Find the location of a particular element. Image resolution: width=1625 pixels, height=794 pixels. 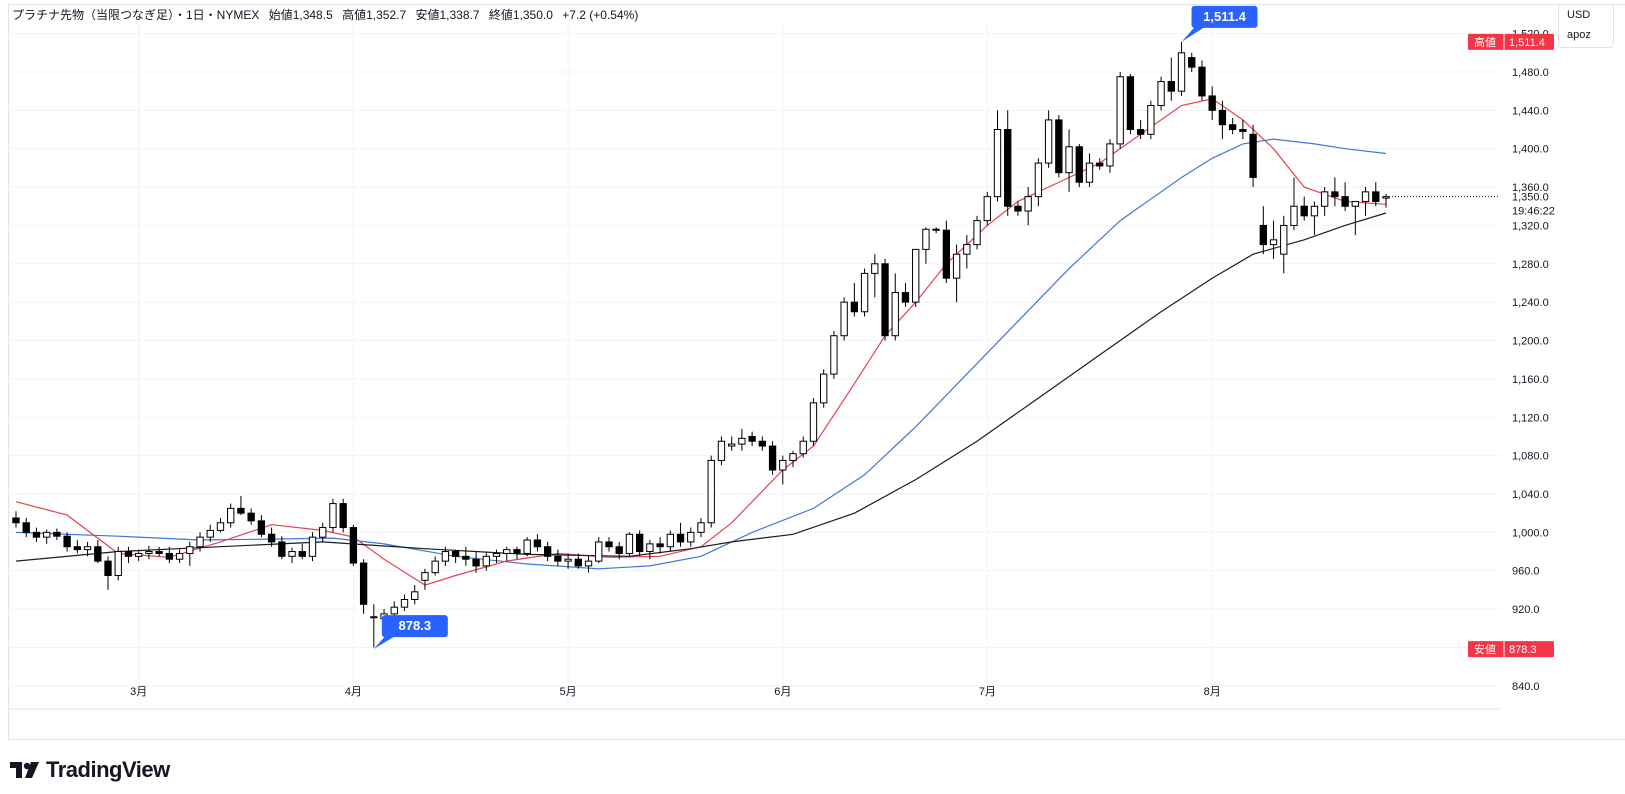

countdown-label: 19:46:22 is located at coordinates (1533, 212).